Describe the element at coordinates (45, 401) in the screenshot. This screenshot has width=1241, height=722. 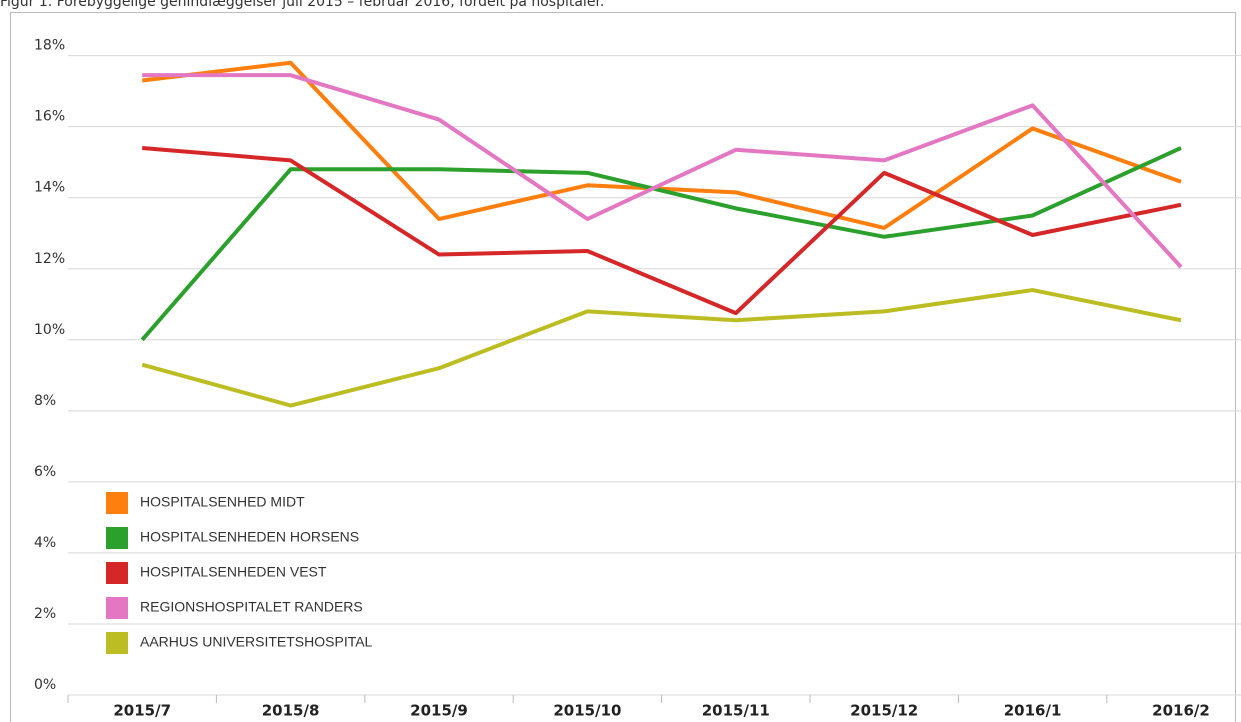
I see `y-tick-label: 8%` at that location.